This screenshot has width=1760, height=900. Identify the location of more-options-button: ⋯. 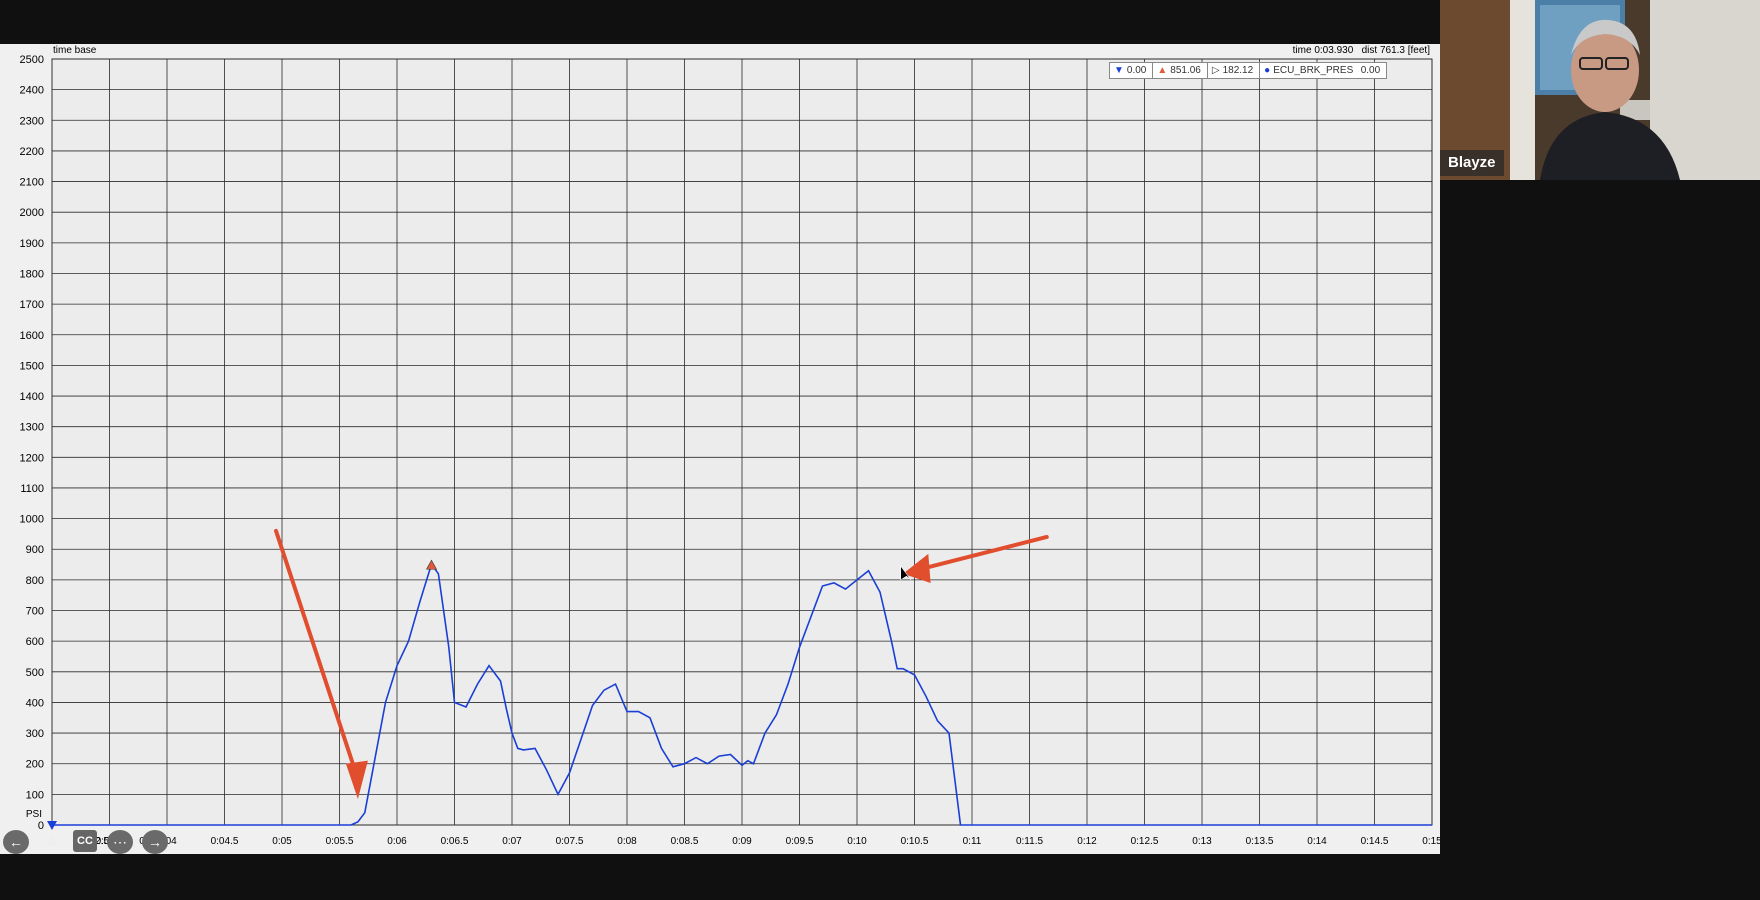
(120, 842).